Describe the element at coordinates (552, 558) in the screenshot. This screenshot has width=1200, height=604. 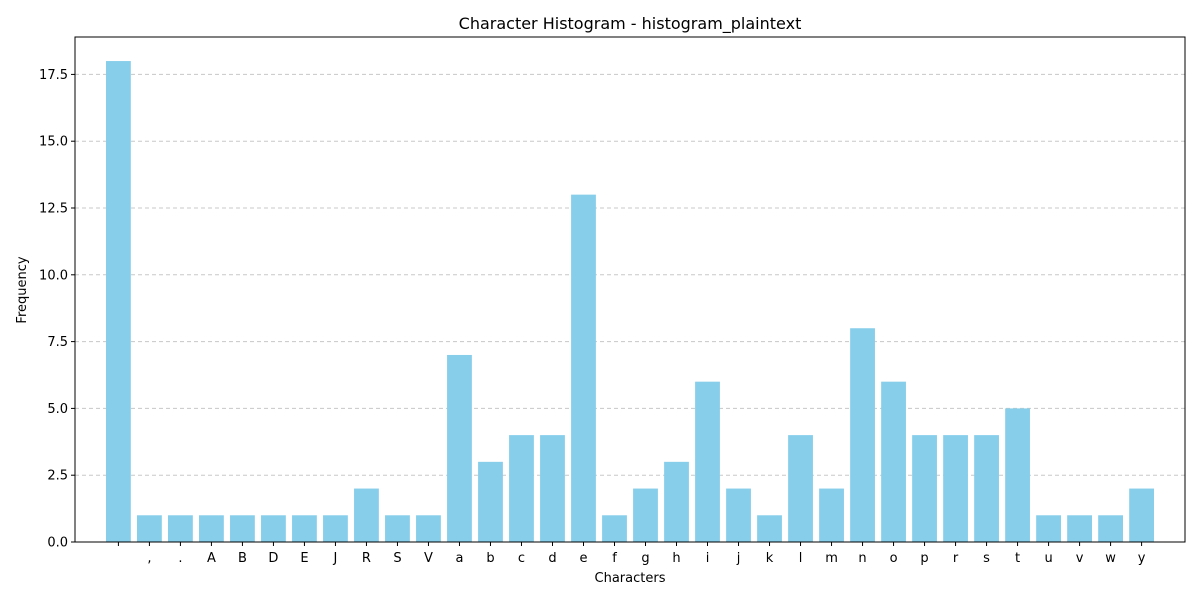
I see `x-tick-label: d` at that location.